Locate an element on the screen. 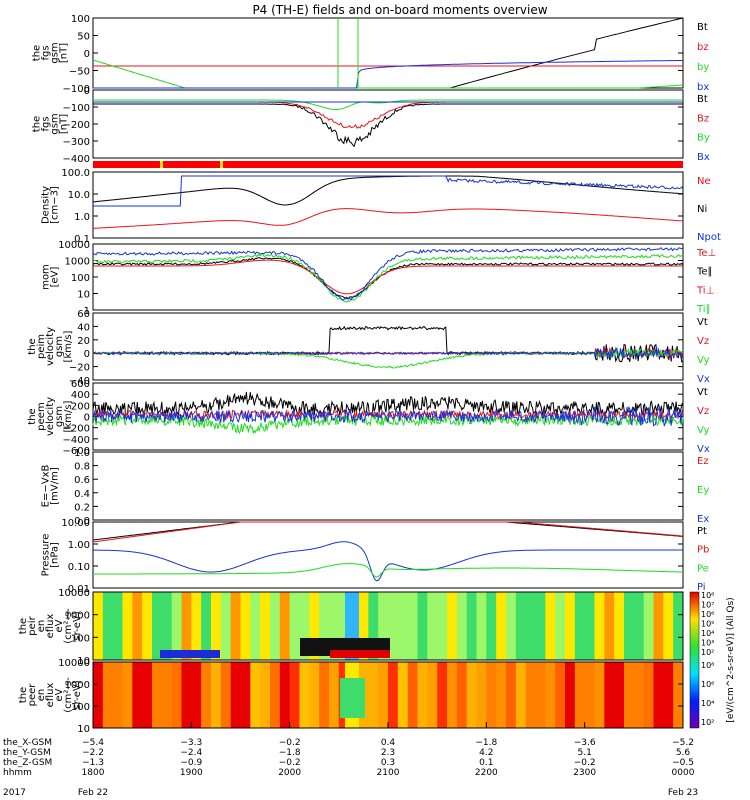  spectrogram-low-band is located at coordinates (360, 654).